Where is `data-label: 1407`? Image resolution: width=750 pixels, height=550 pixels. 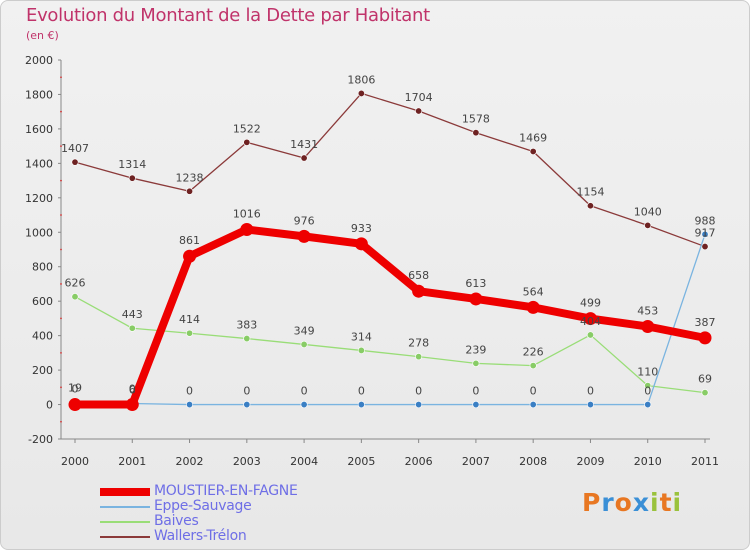 data-label: 1407 is located at coordinates (75, 148).